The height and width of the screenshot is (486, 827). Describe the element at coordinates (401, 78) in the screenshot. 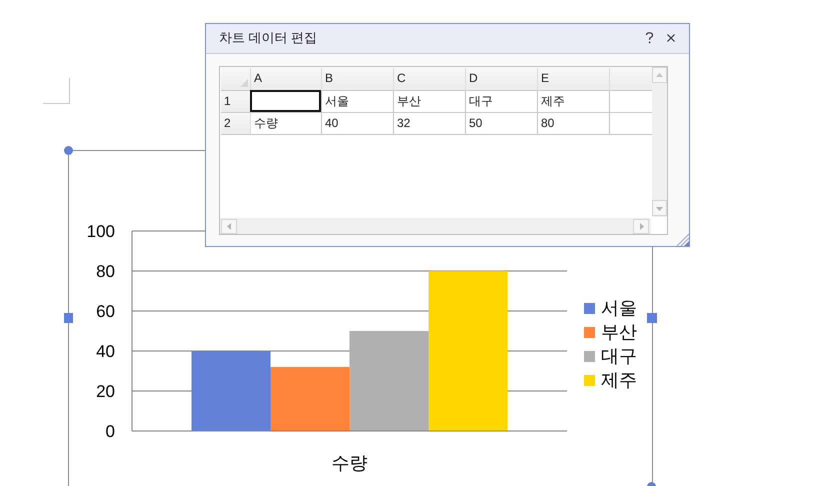

I see `text: C` at that location.